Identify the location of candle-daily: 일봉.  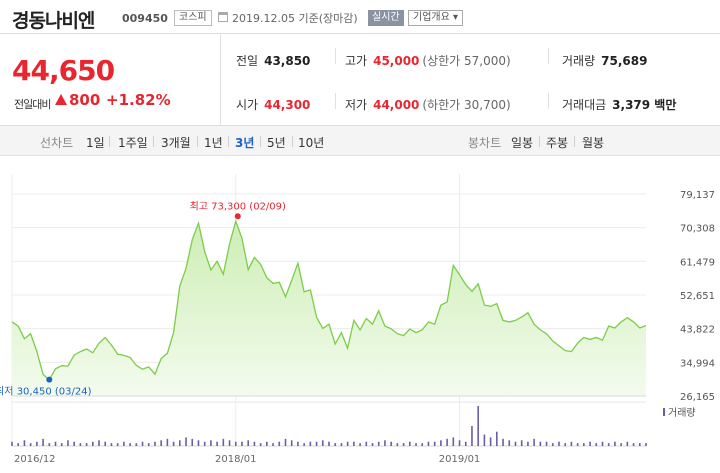
(522, 143).